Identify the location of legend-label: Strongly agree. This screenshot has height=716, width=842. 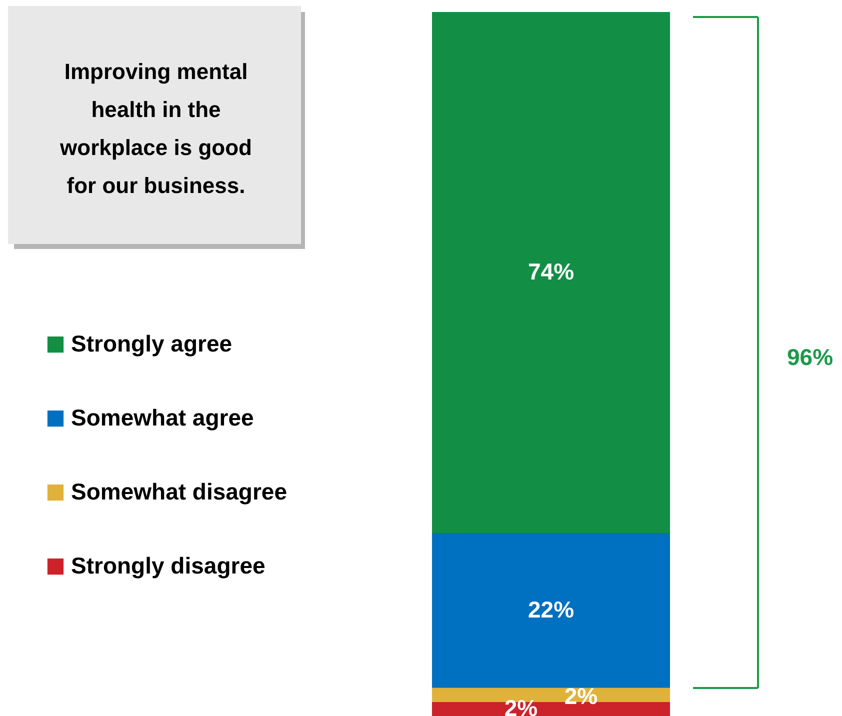
(151, 343).